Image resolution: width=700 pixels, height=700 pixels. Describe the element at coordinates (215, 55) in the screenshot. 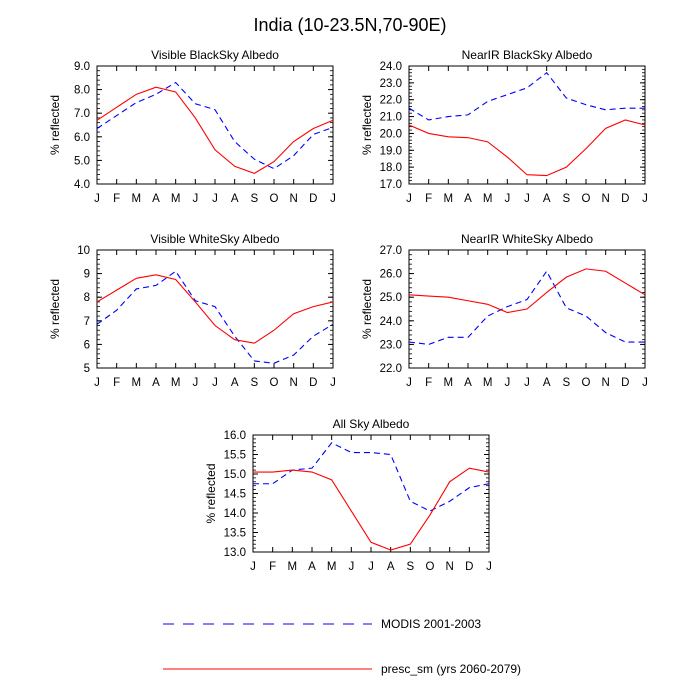

I see `panel-title: Visible BlackSky Albedo` at that location.